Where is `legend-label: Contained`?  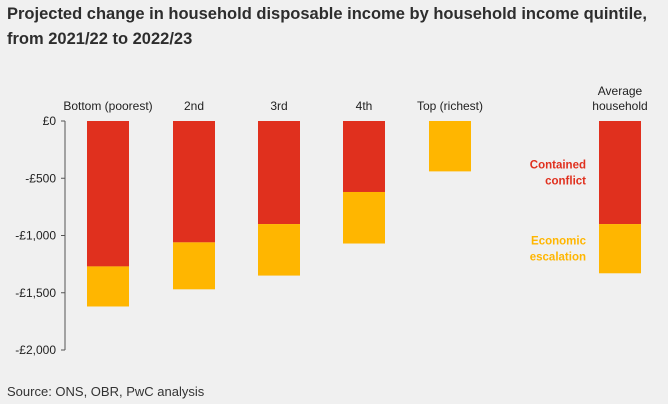
legend-label: Contained is located at coordinates (558, 166).